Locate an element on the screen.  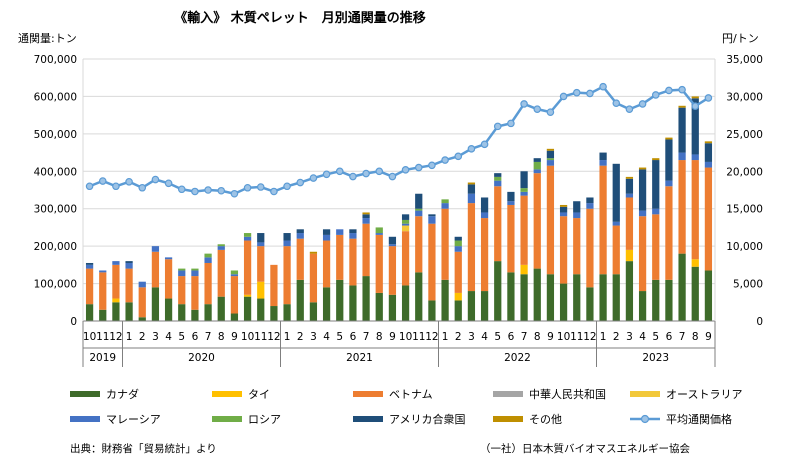
left-axis-label: 通関量:トン is located at coordinates (47, 38).